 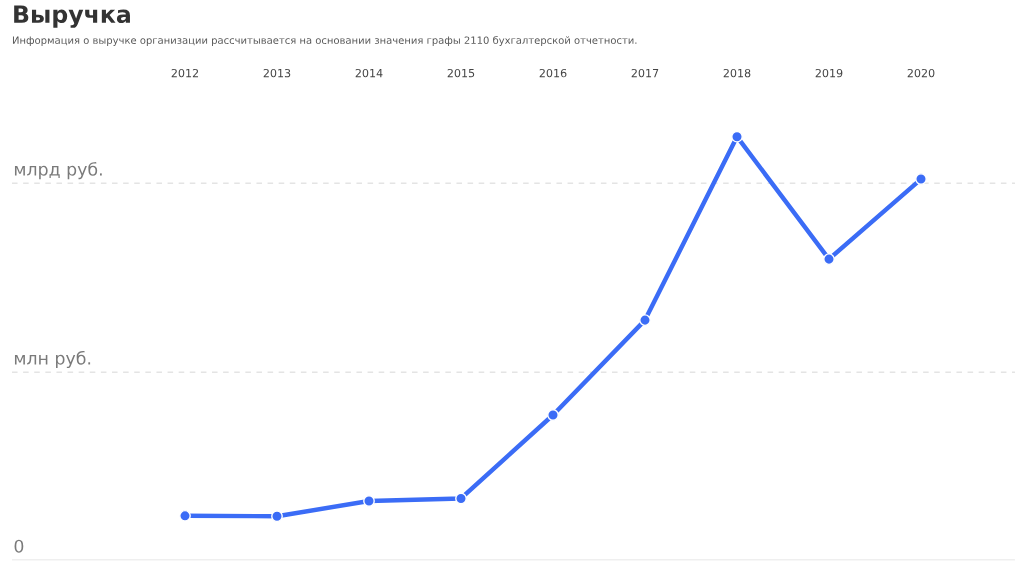 What do you see at coordinates (324, 41) in the screenshot?
I see `chart-subtitle: Информация о выручке организации рассчитывается на основании значения графы 2110 бухгалтерской отчетности.` at bounding box center [324, 41].